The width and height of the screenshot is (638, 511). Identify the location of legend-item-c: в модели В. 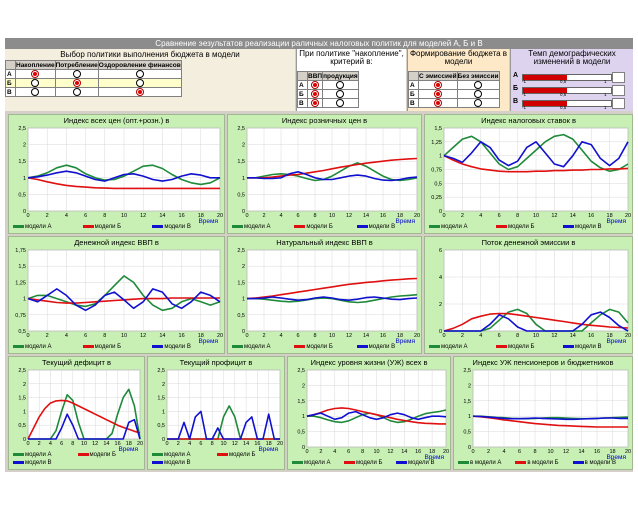
(594, 463).